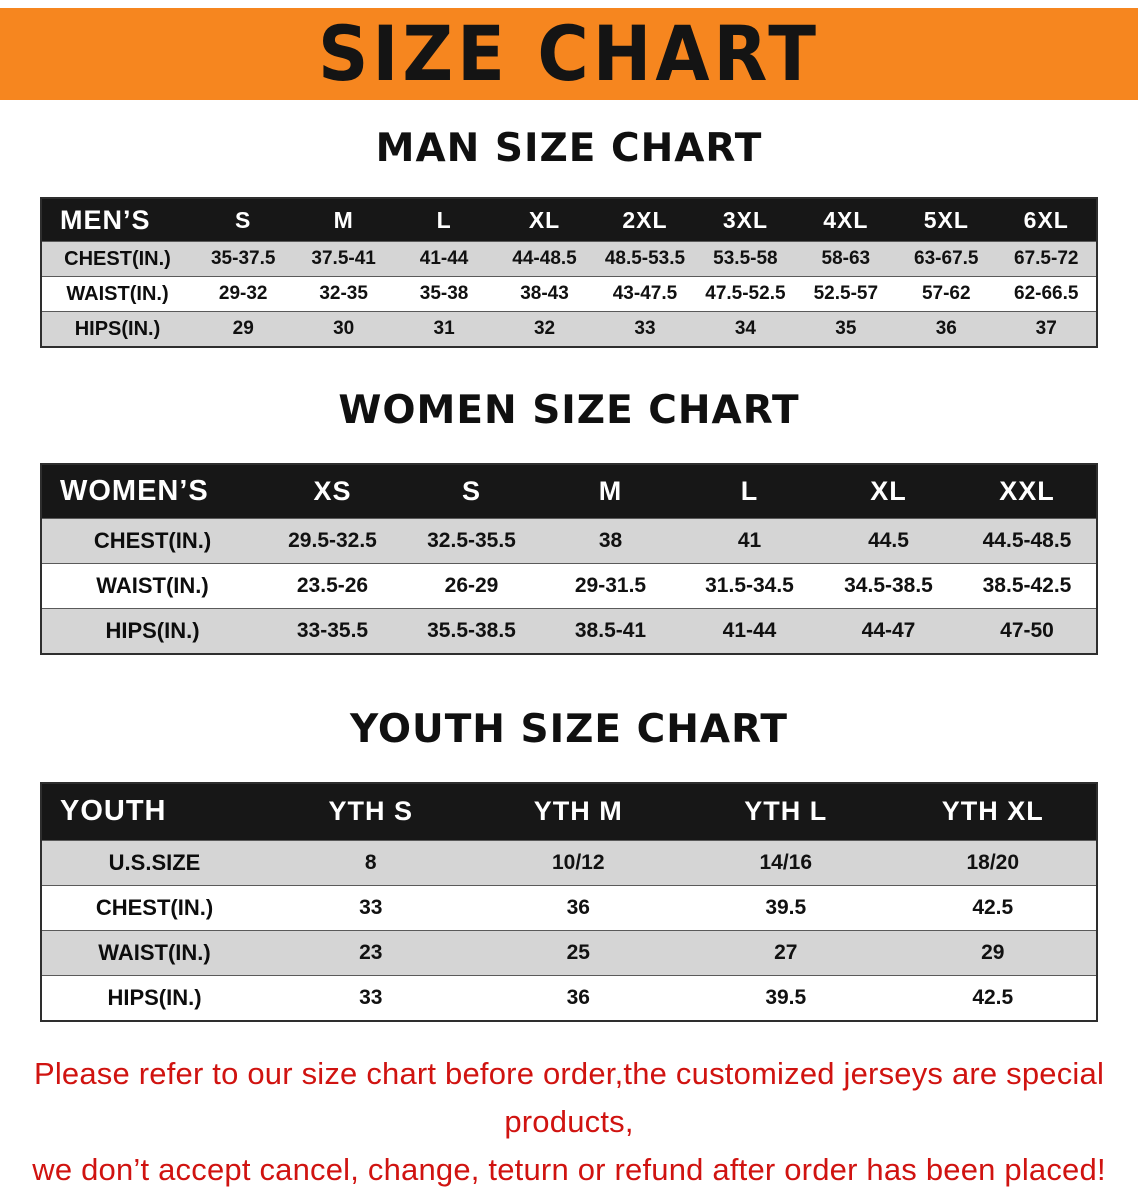  What do you see at coordinates (544, 329) in the screenshot?
I see `measurement-value-cell: 32` at bounding box center [544, 329].